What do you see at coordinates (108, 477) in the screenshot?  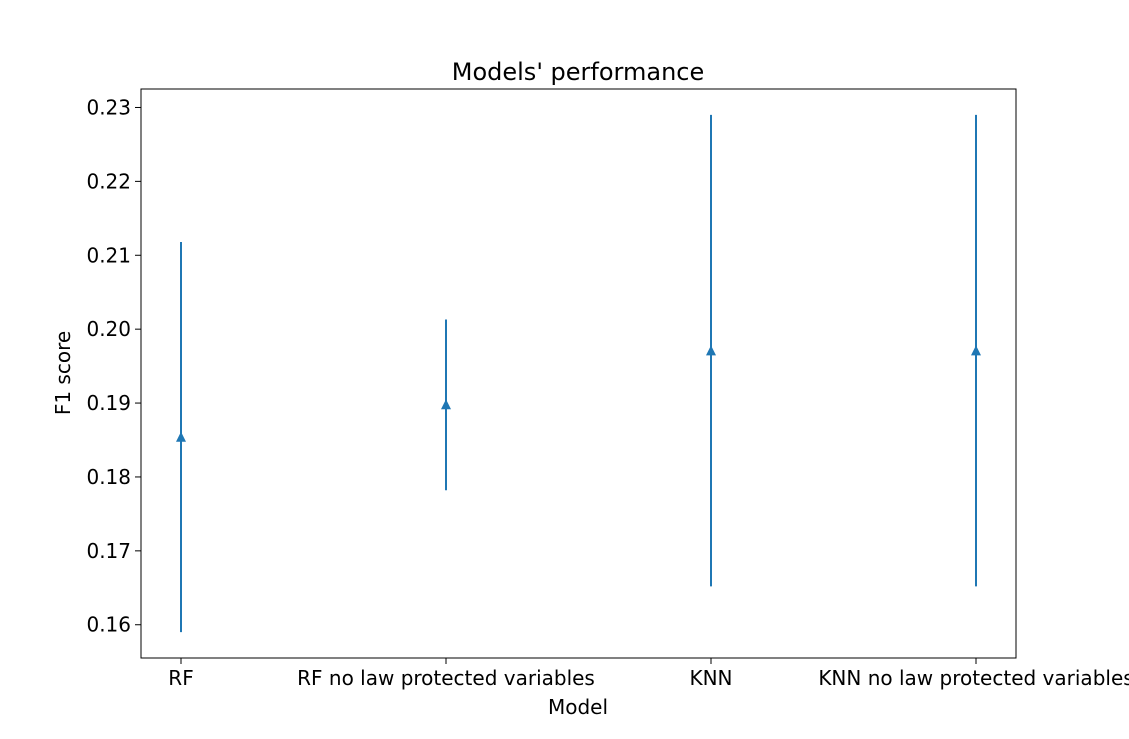 I see `y-tick-label: 0.18` at bounding box center [108, 477].